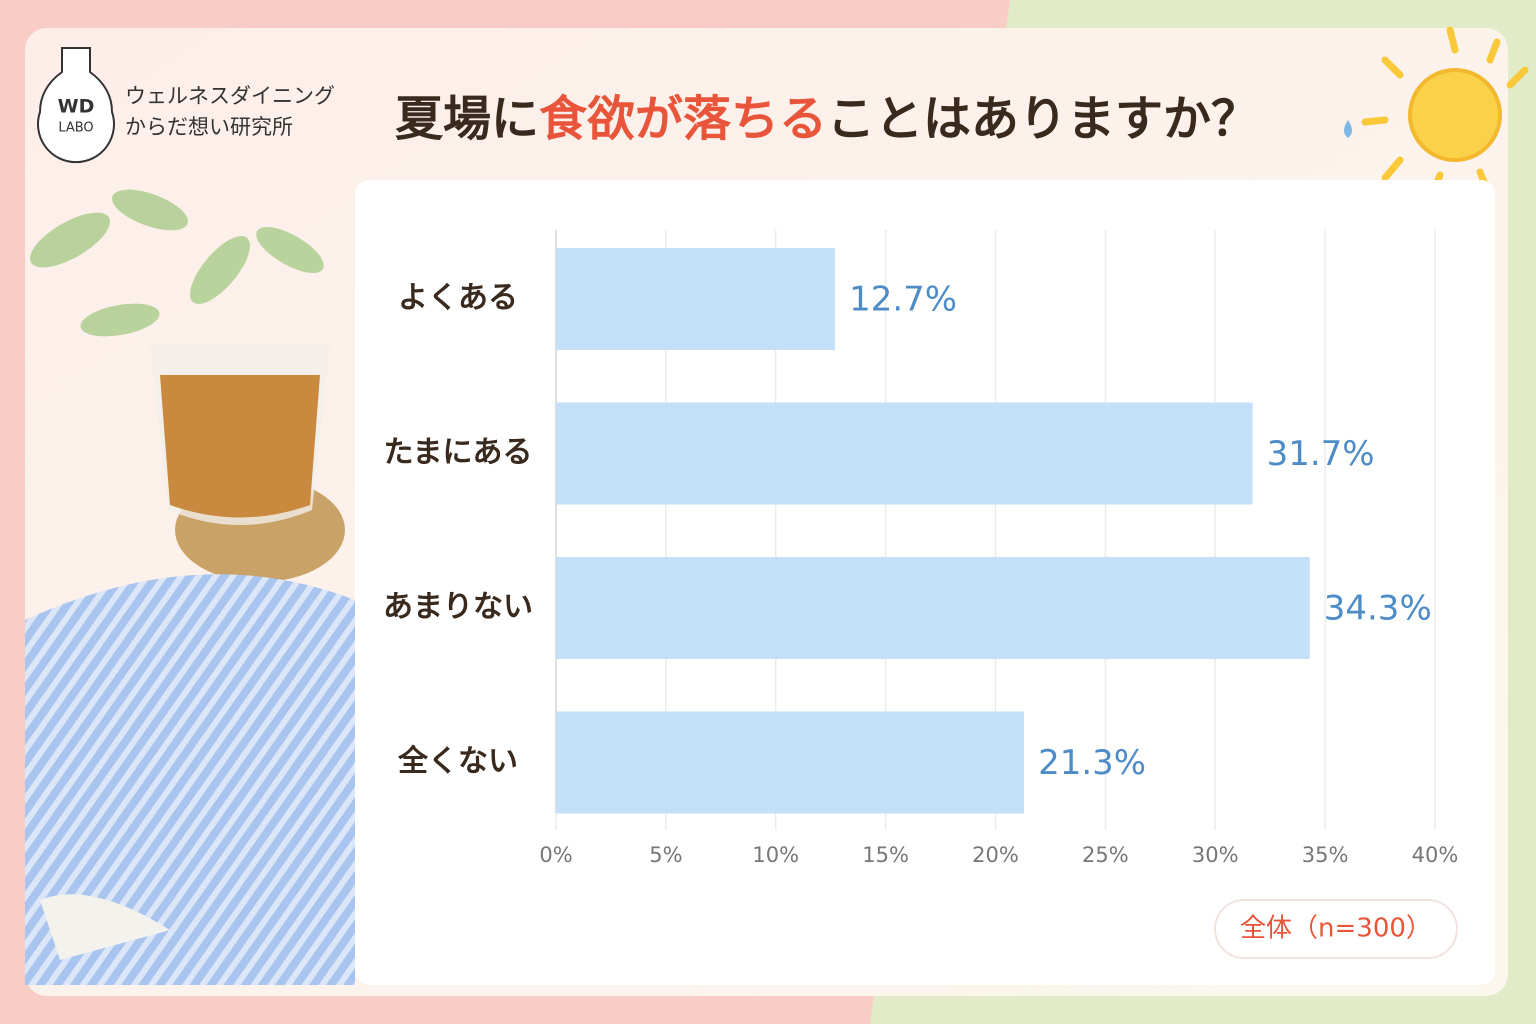  What do you see at coordinates (683, 119) in the screenshot?
I see `title-part: 食欲が落ちる` at bounding box center [683, 119].